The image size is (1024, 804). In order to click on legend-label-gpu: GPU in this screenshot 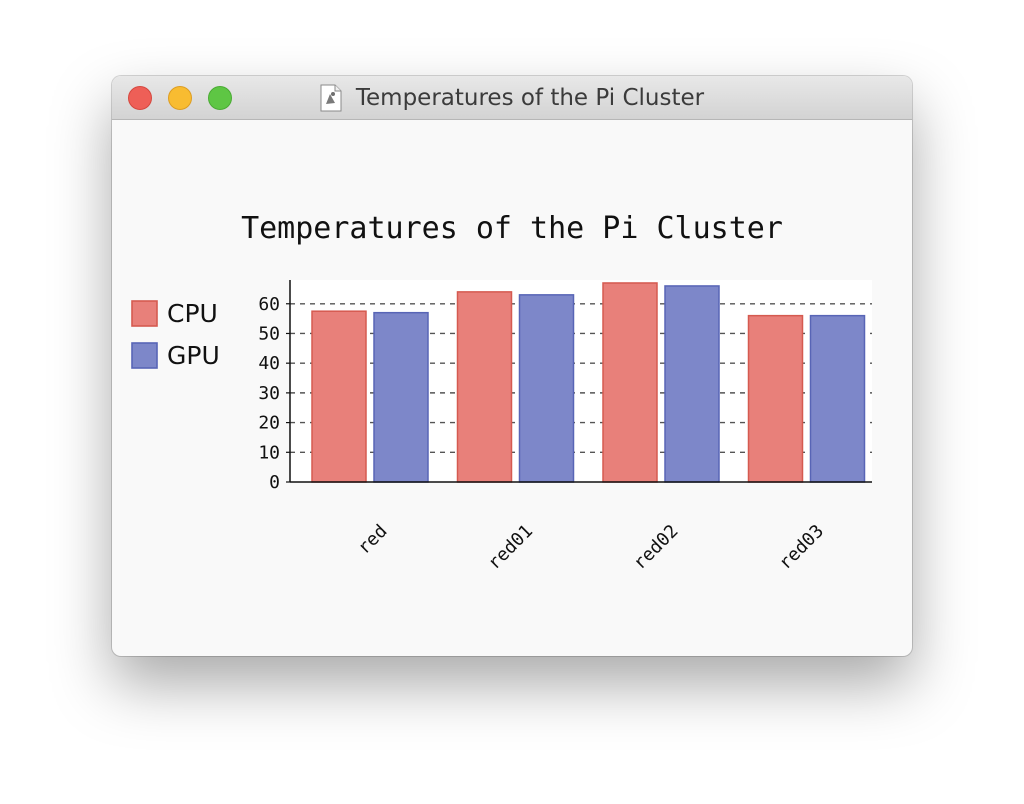, I will do `click(193, 355)`.